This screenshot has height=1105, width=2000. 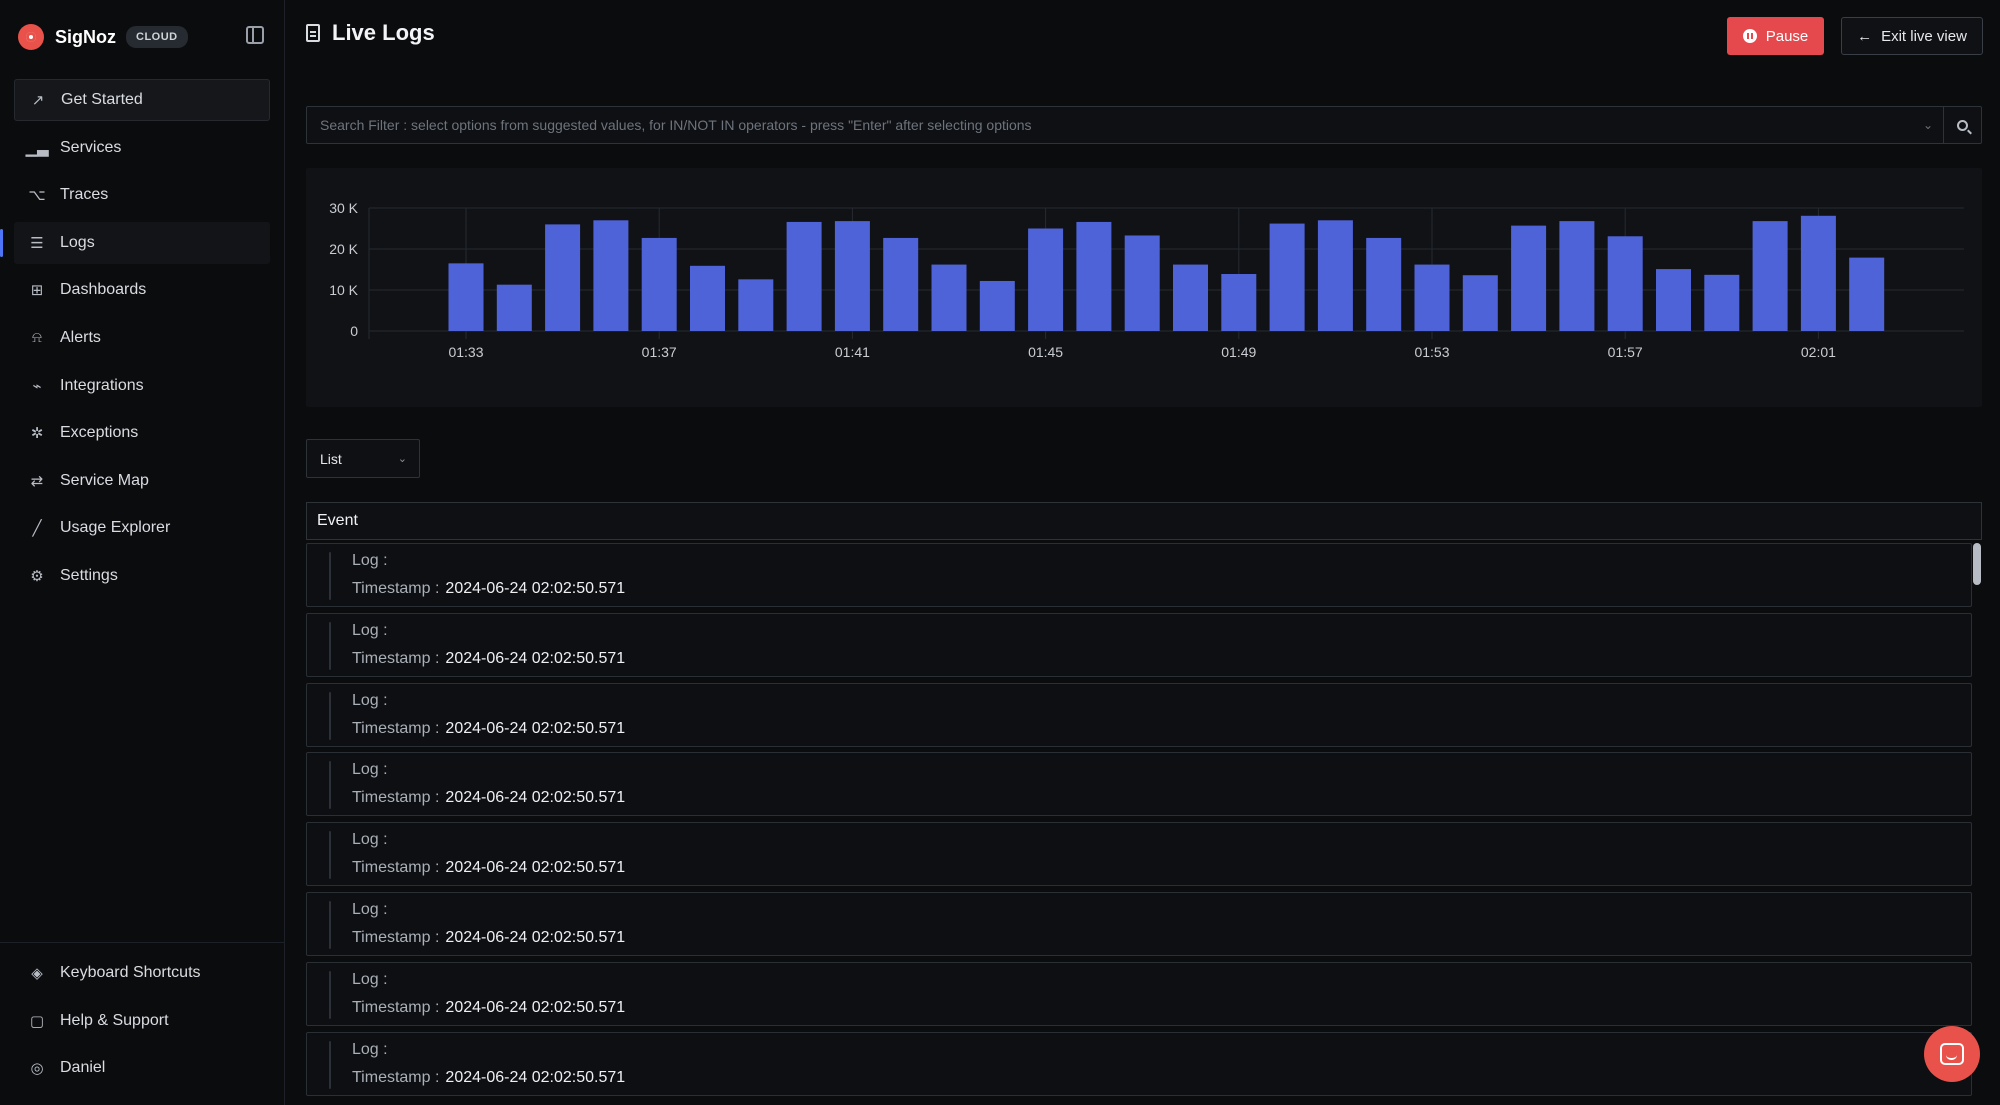 I want to click on scrollbar-thumb, so click(x=1977, y=564).